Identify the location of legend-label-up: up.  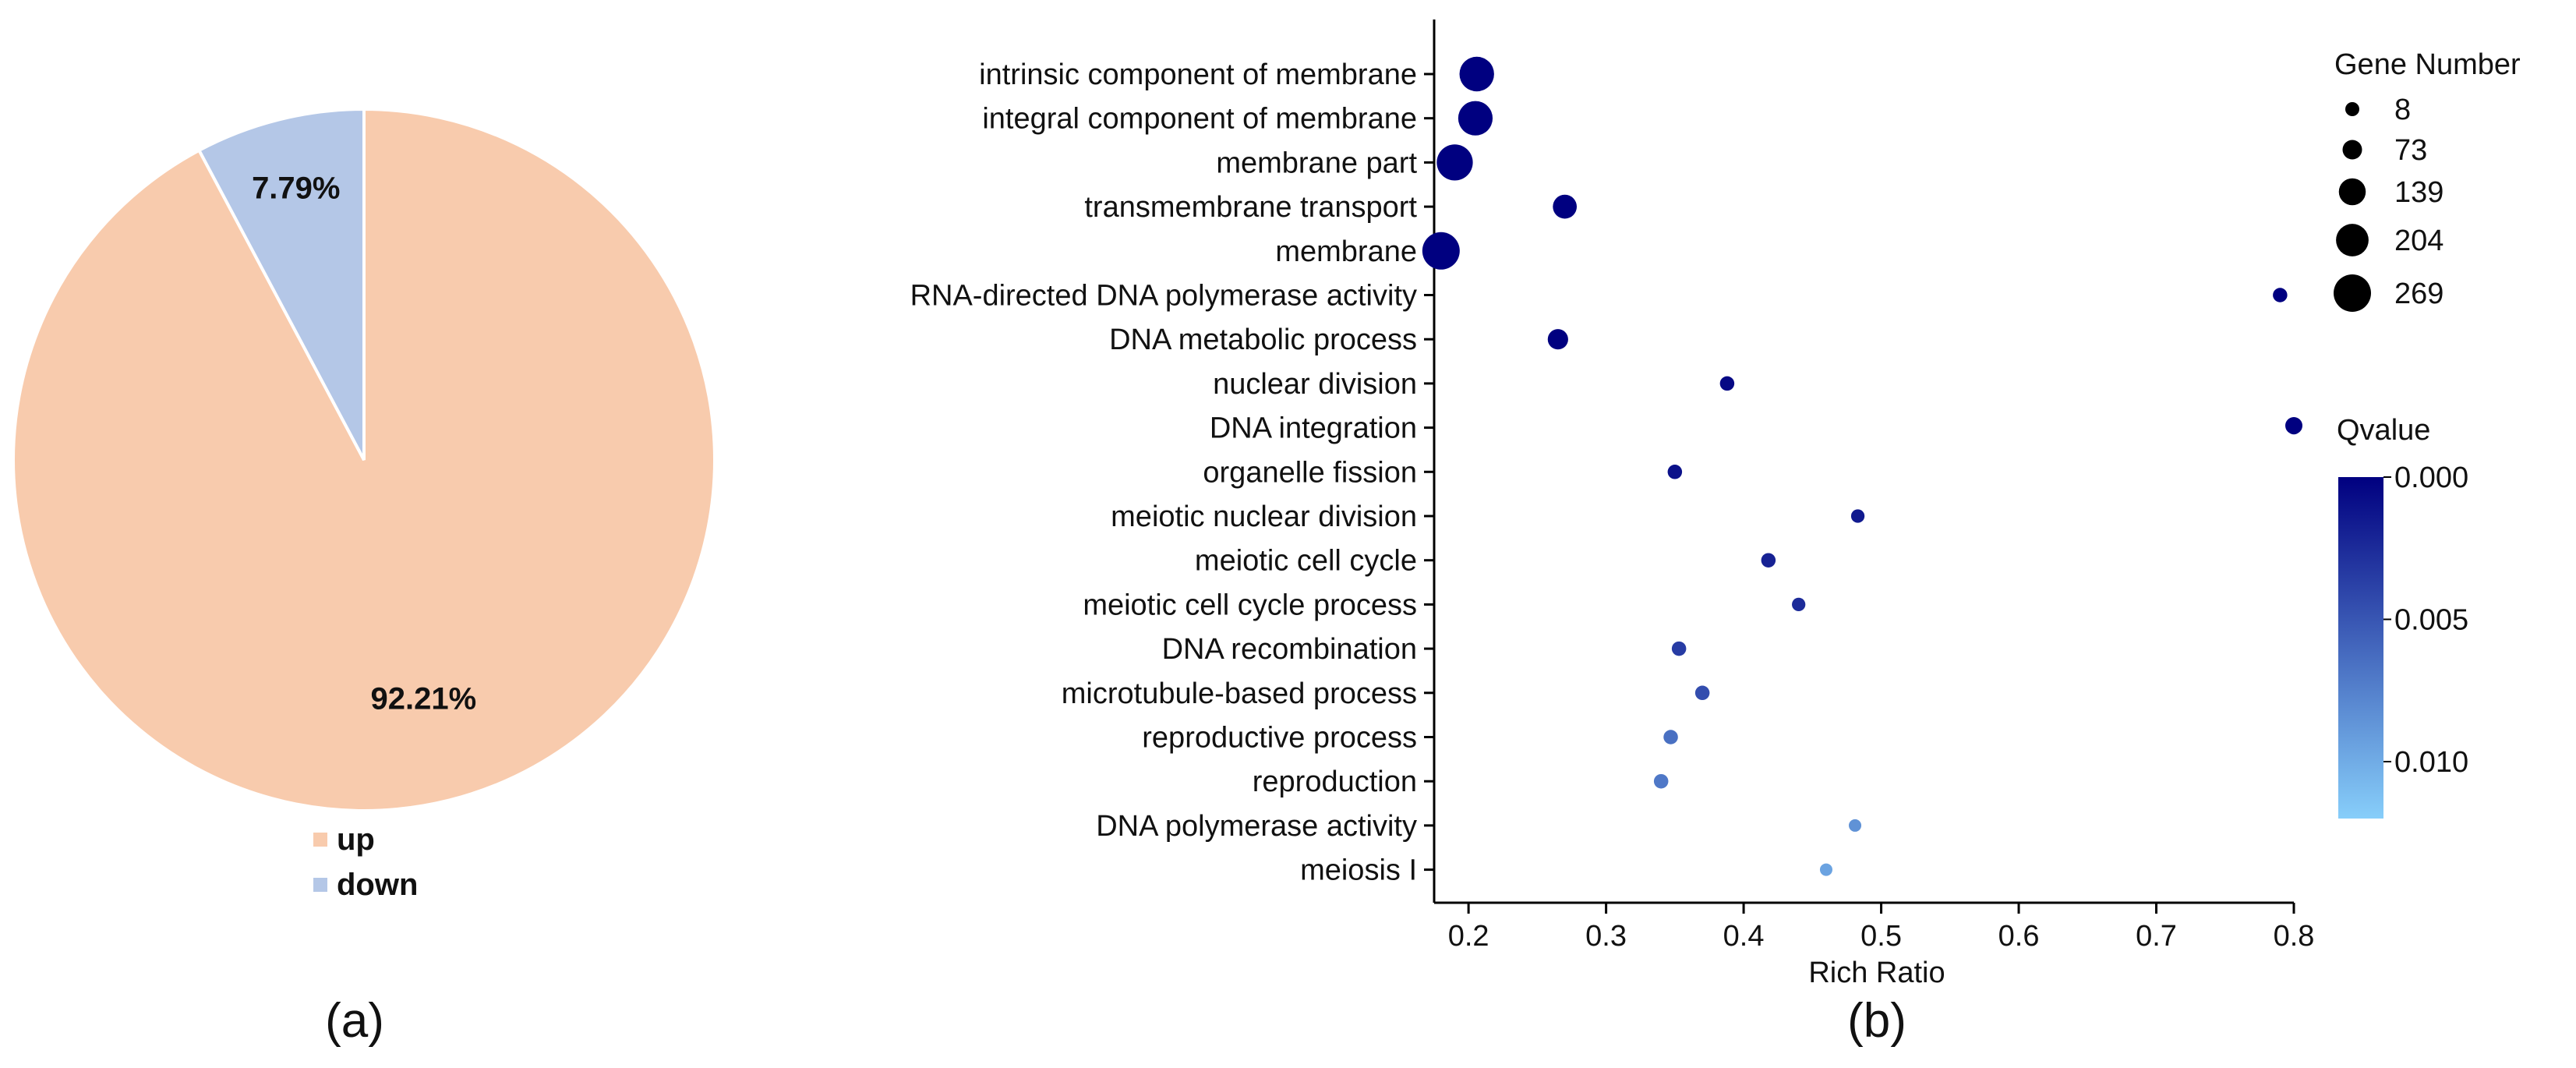
(356, 839).